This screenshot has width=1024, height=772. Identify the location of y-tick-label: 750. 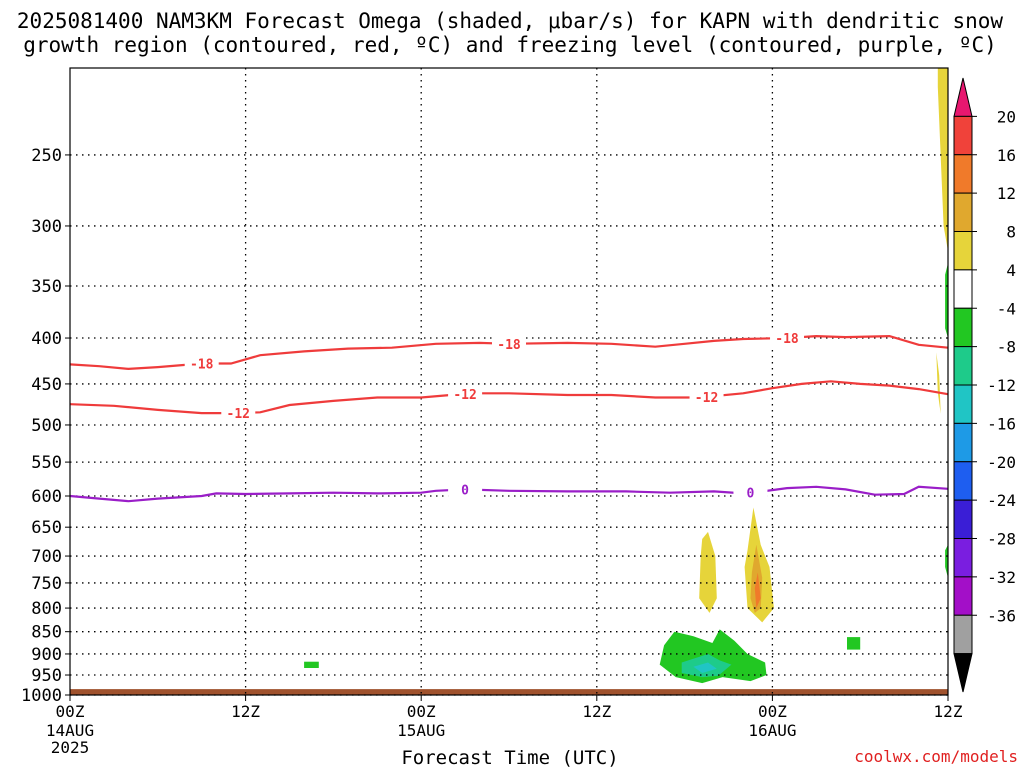
(46, 584).